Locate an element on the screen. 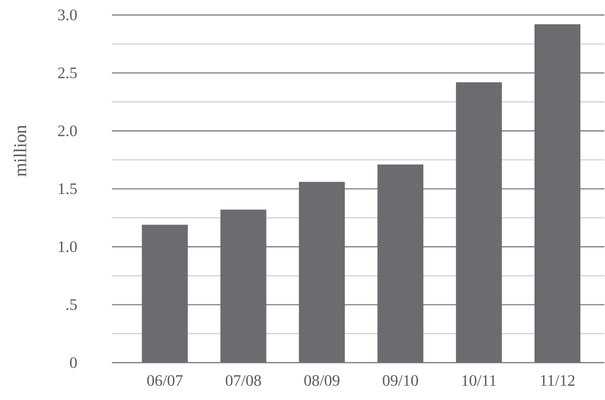 The image size is (605, 400). y-tick-label: 1.5 is located at coordinates (67, 189).